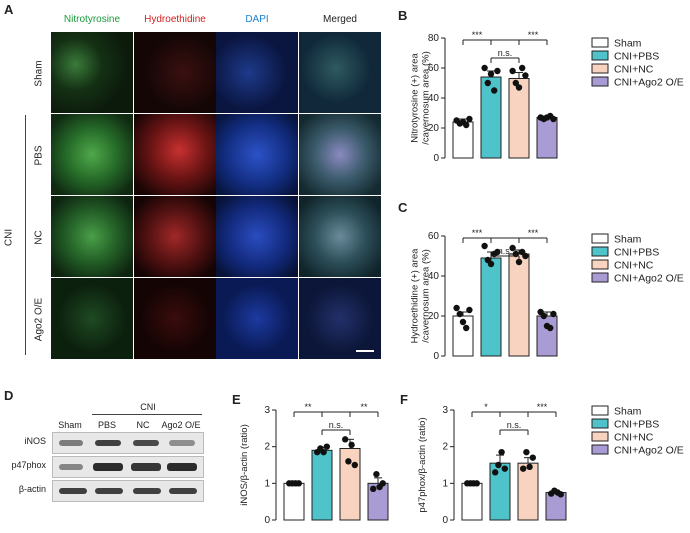 The image size is (690, 533). What do you see at coordinates (106, 425) in the screenshot?
I see `wb-lane-pbs: PBS` at bounding box center [106, 425].